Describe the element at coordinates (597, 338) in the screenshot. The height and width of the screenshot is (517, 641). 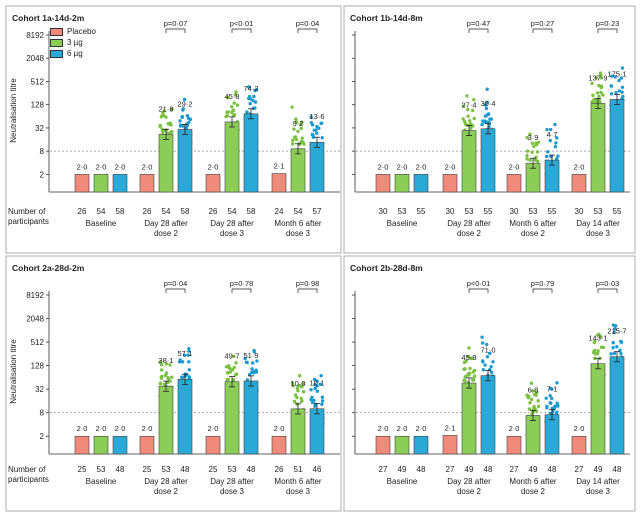
I see `panel-4-gmt-label-3ug: 143·1` at that location.